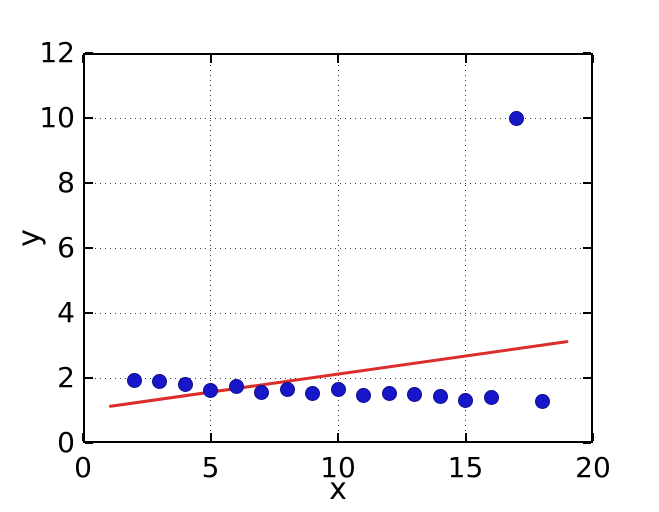 This screenshot has width=659, height=512. Describe the element at coordinates (57, 52) in the screenshot. I see `y-tick-label: 12` at that location.